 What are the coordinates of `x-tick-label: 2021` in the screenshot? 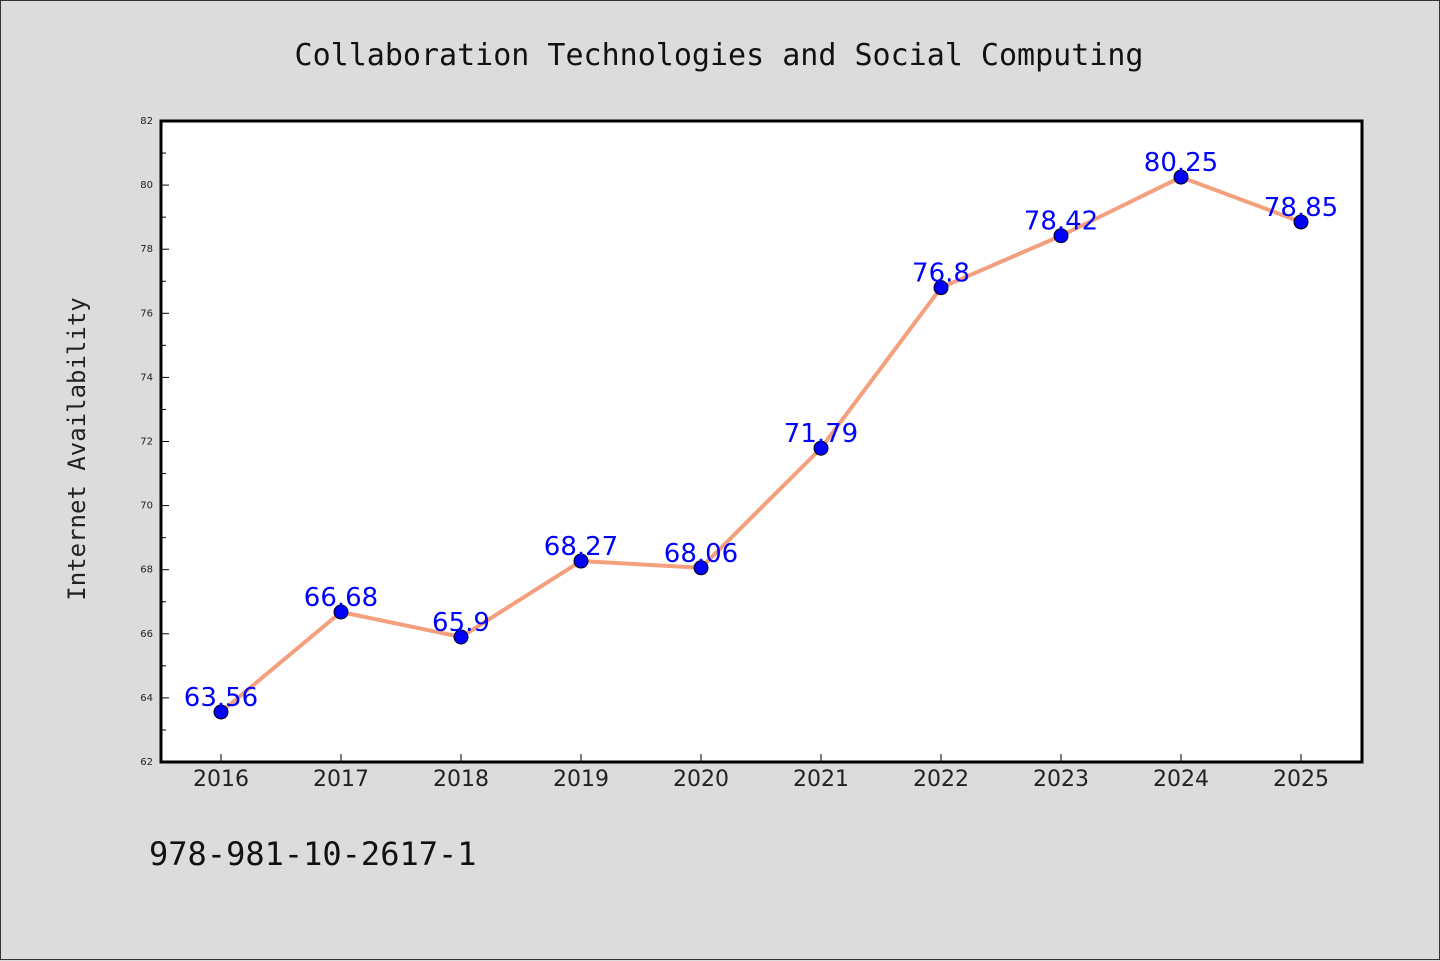 It's located at (821, 779).